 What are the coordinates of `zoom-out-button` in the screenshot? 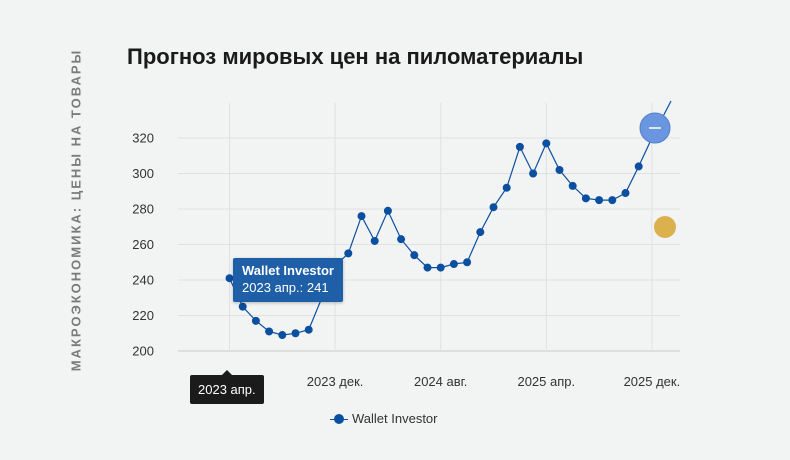 It's located at (655, 128).